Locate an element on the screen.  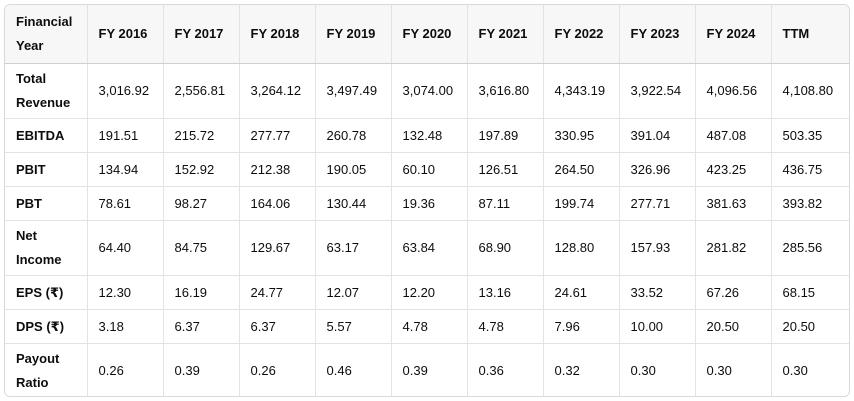
table-cell: 285.56 is located at coordinates (810, 248).